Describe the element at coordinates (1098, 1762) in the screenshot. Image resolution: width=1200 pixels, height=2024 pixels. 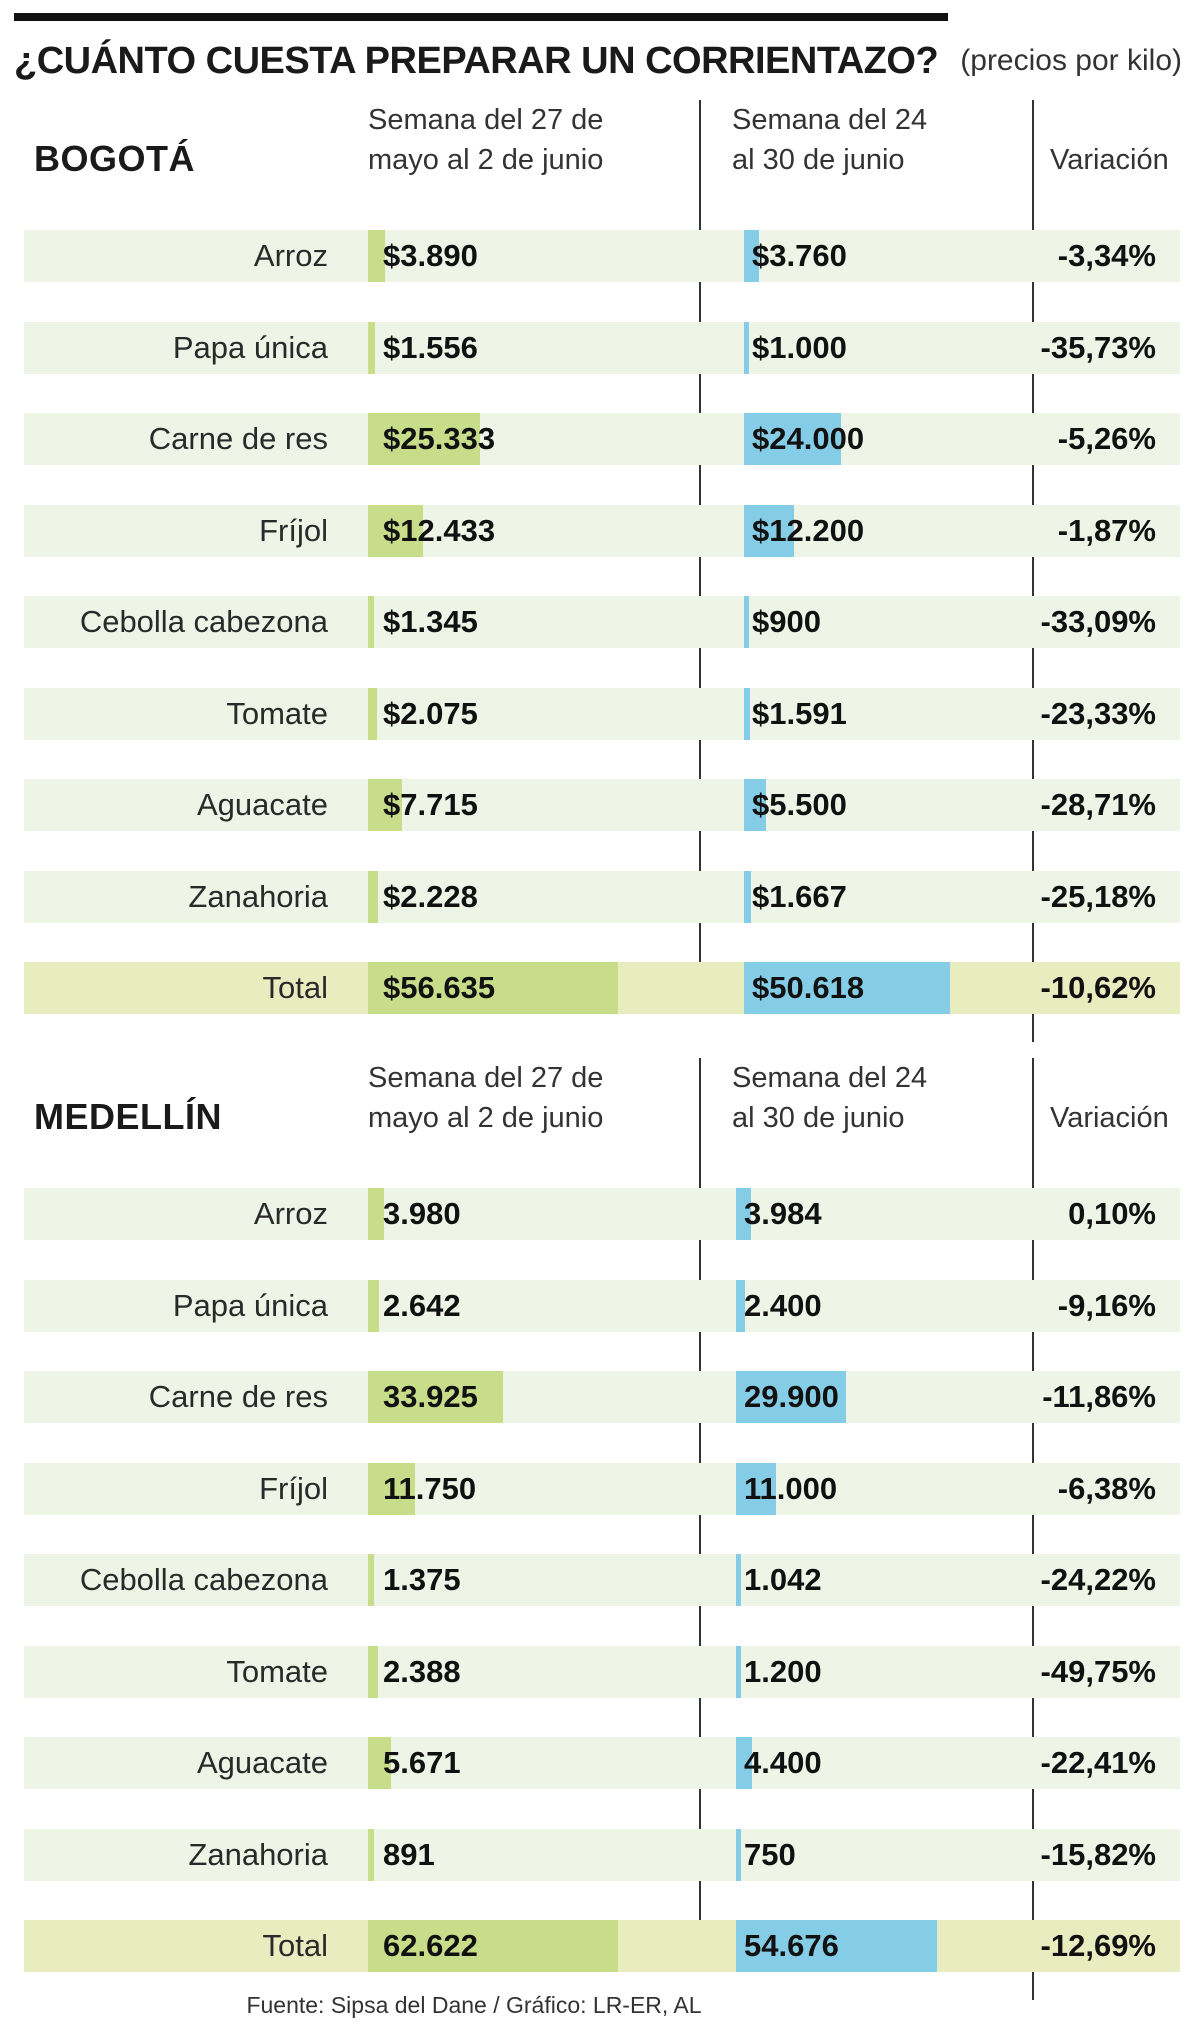
I see `variation-value: -22,41%` at that location.